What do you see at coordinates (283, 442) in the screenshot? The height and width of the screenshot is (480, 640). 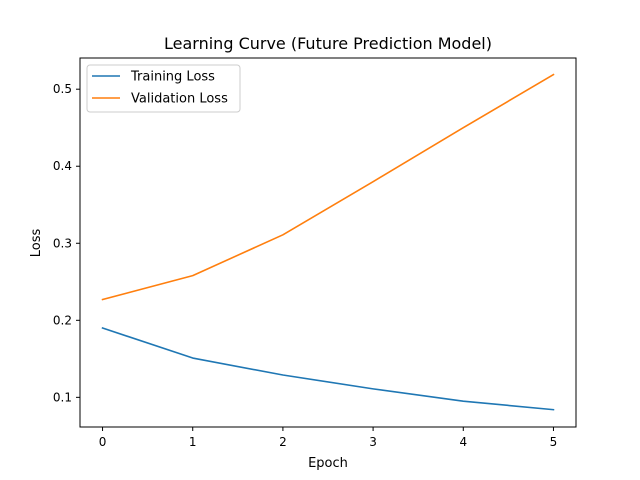 I see `x-tick-label: 2` at bounding box center [283, 442].